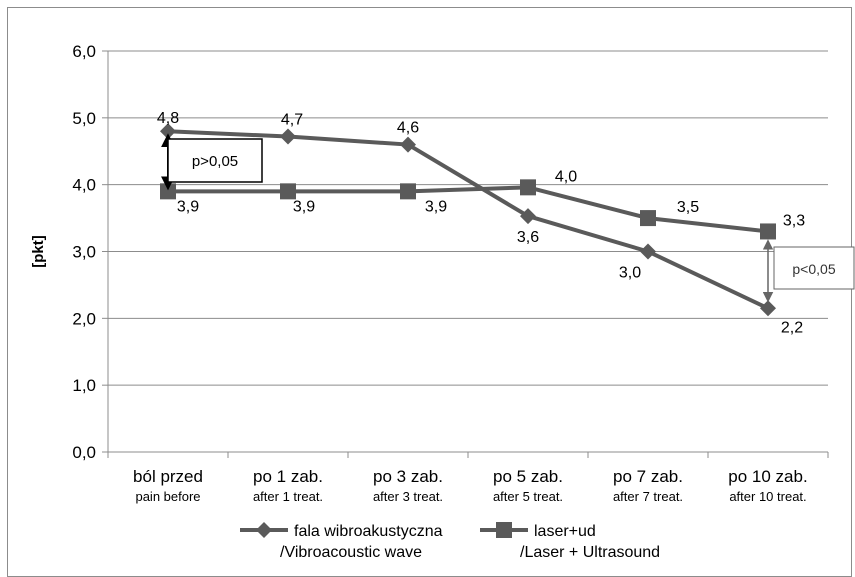 This screenshot has width=855, height=577. I want to click on x-tick-label: po 5 zab., so click(528, 476).